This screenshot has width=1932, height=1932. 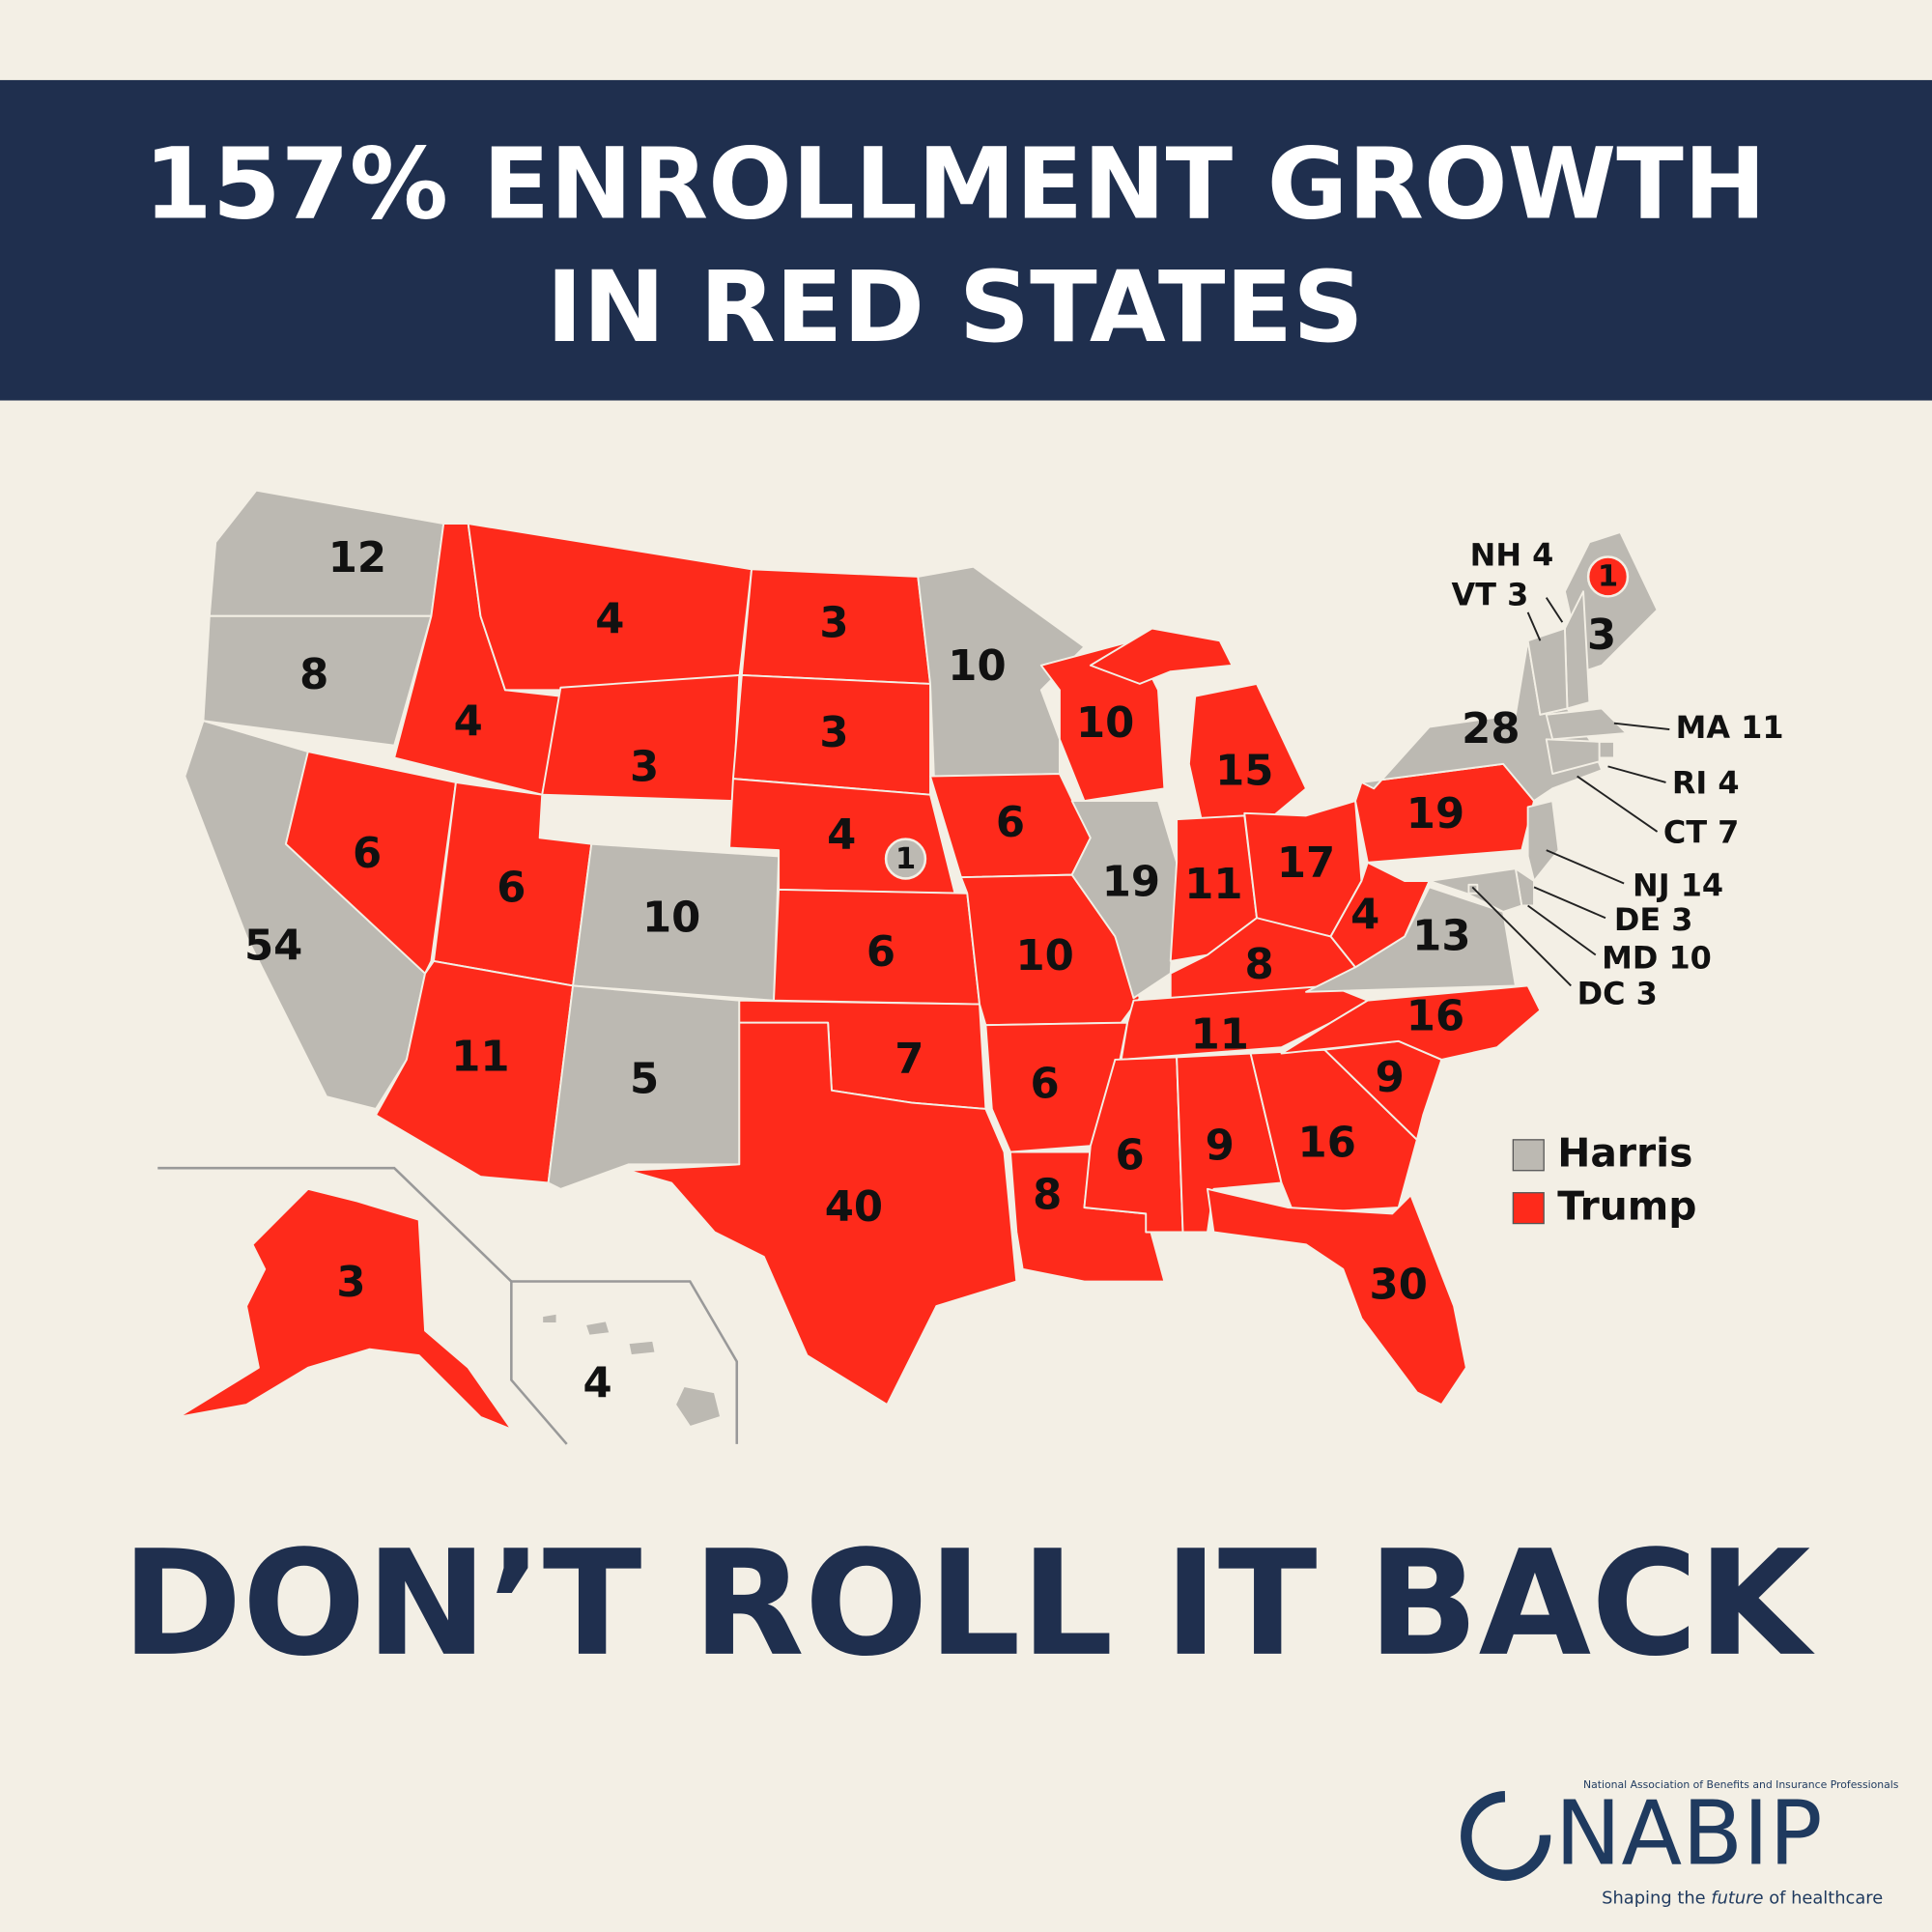 What do you see at coordinates (1730, 727) in the screenshot?
I see `state-callout: MA 11` at bounding box center [1730, 727].